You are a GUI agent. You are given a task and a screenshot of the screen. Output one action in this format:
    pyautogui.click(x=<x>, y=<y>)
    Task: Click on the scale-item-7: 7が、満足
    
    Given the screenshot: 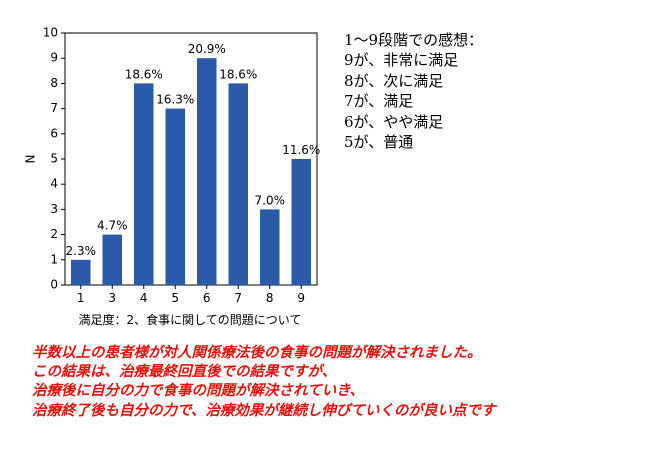 What is the action you would take?
    pyautogui.click(x=379, y=101)
    